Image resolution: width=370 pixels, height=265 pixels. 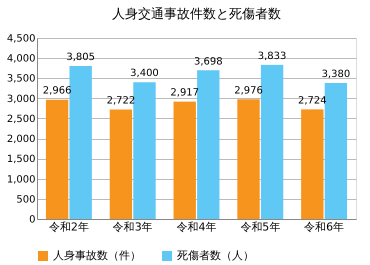 I want to click on y-tick-label: 2,500, so click(x=21, y=119).